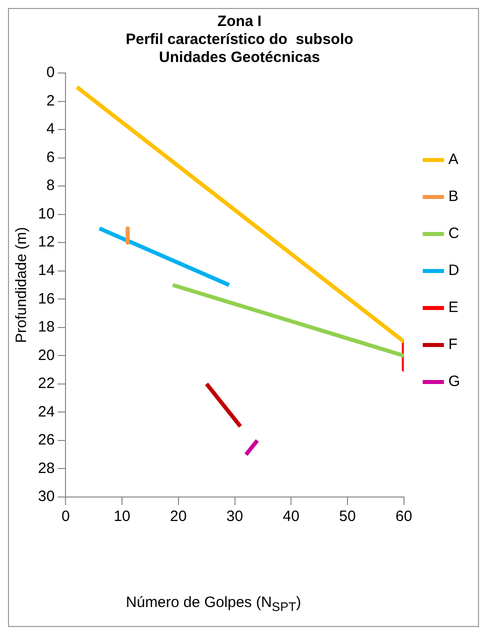 This screenshot has width=485, height=633. Describe the element at coordinates (46, 497) in the screenshot. I see `y-tick-label: 30` at that location.